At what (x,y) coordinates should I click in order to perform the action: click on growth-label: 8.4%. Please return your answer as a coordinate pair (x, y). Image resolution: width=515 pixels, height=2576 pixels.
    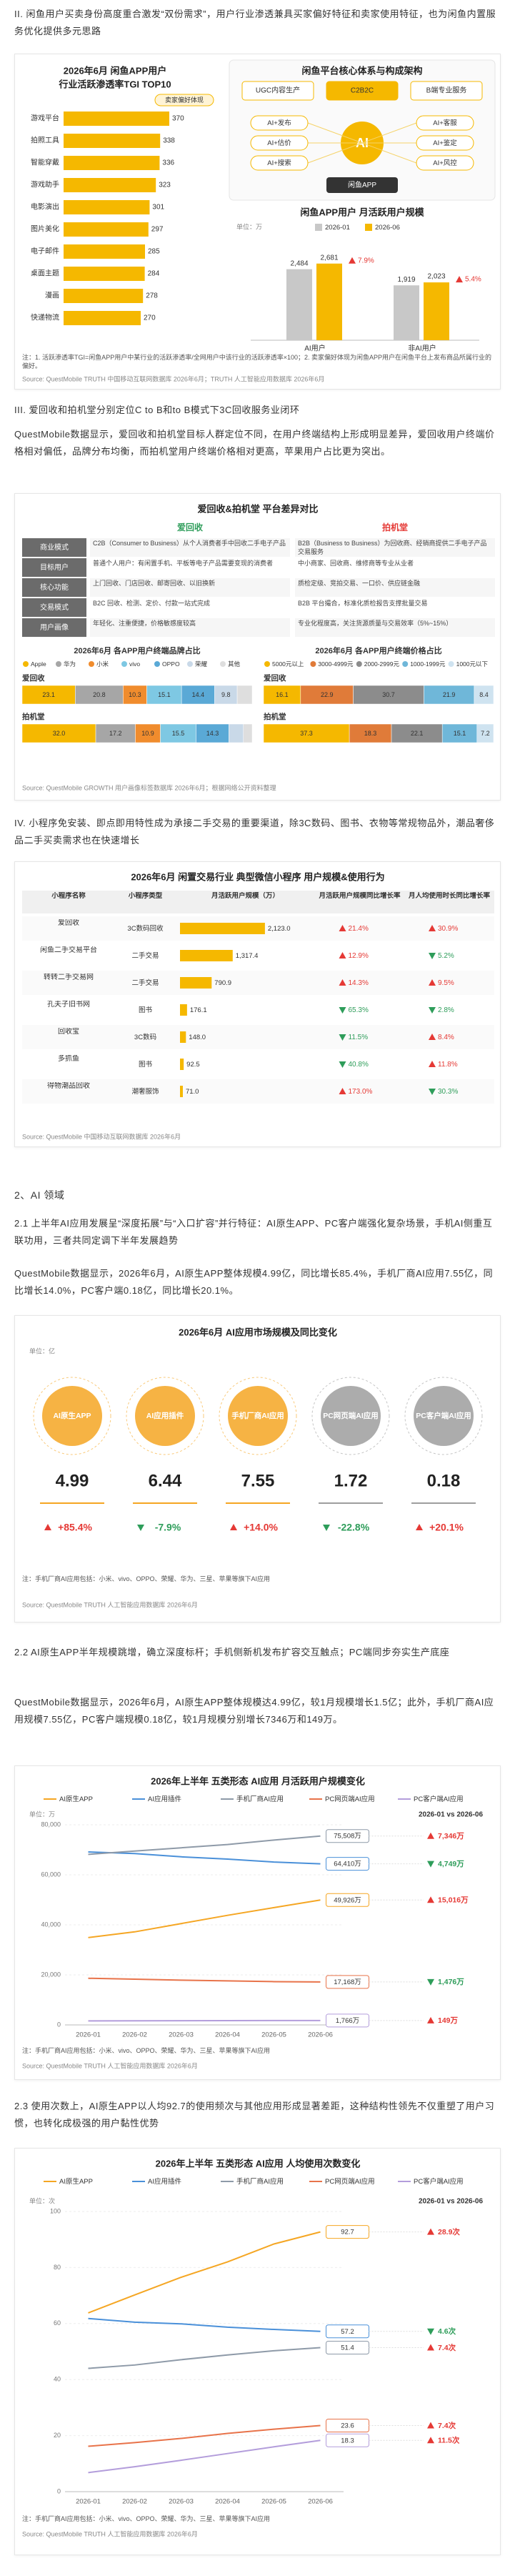
    Looking at the image, I should click on (446, 1037).